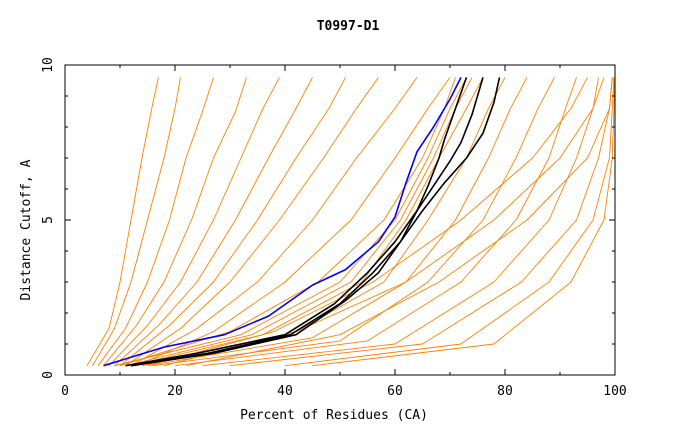 This screenshot has height=440, width=680. I want to click on chart-title: T0997-D1, so click(348, 26).